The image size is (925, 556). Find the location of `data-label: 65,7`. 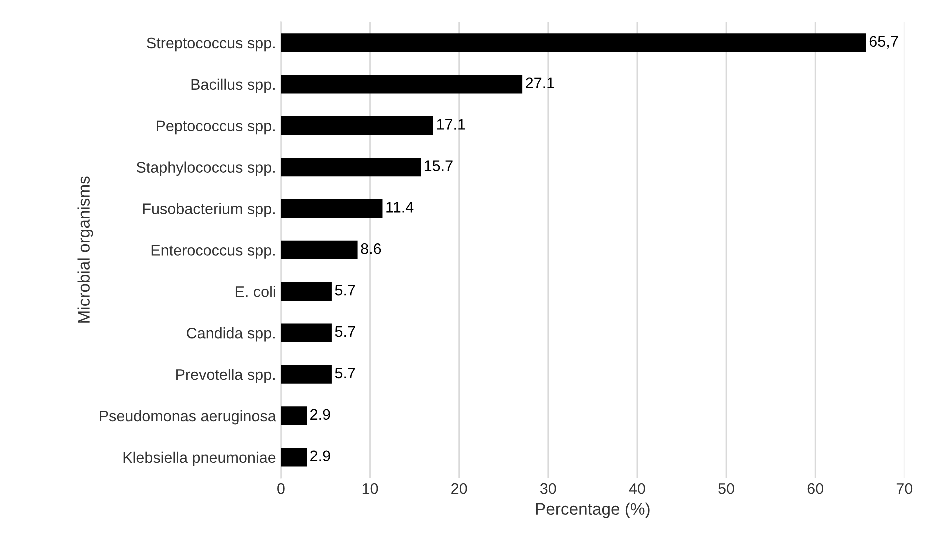

data-label: 65,7 is located at coordinates (884, 42).